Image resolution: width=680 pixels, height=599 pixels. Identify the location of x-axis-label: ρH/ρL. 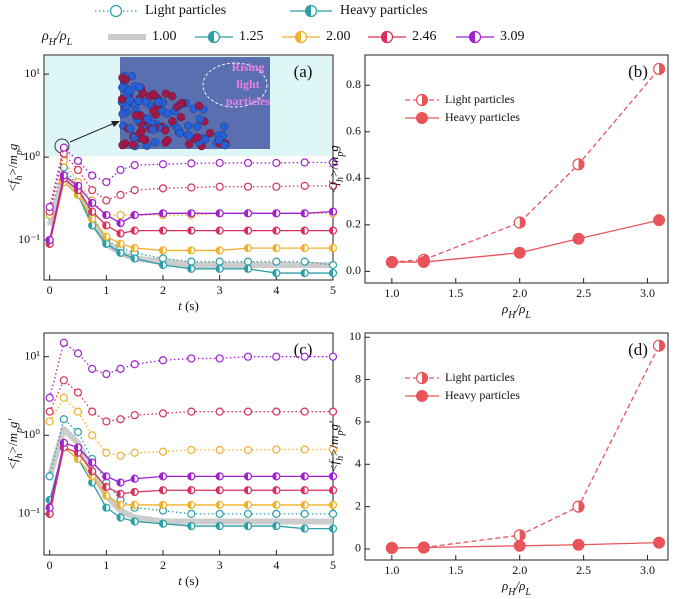
(516, 588).